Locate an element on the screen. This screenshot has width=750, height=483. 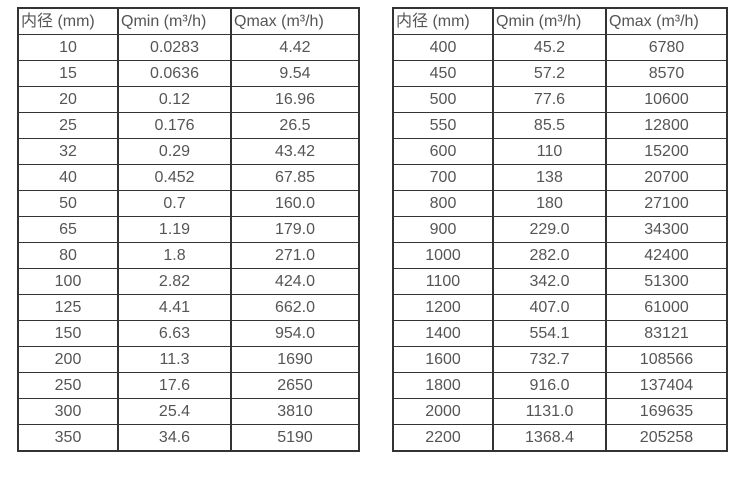
qmax-cell: 662.0 is located at coordinates (295, 307).